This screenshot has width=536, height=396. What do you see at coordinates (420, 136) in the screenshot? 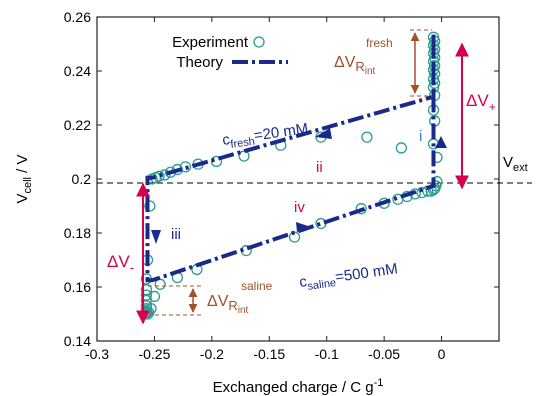
I see `segment-i-label: i` at bounding box center [420, 136].